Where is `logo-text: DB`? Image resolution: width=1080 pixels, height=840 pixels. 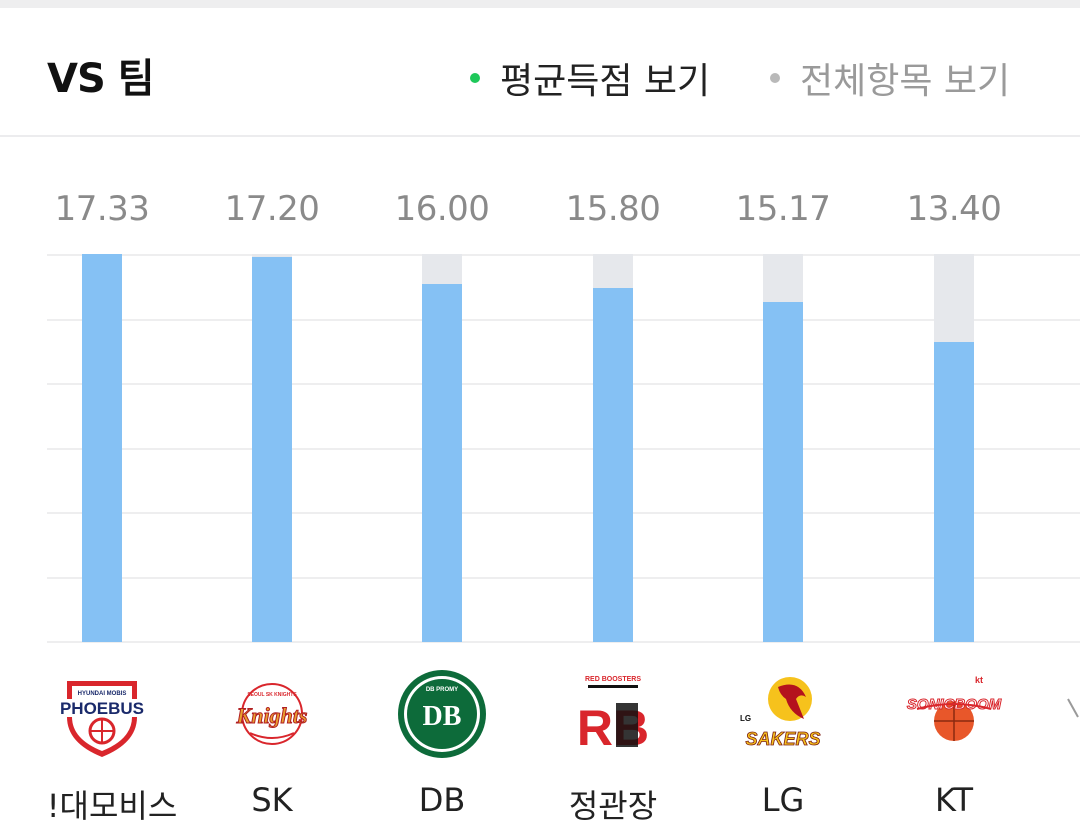 logo-text: DB is located at coordinates (442, 716).